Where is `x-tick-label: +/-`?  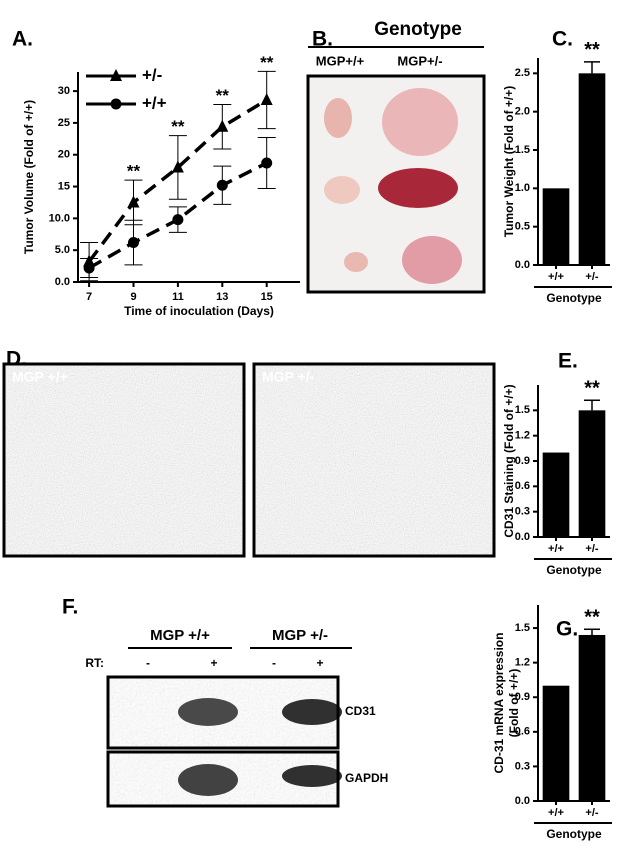
x-tick-label: +/- is located at coordinates (591, 277).